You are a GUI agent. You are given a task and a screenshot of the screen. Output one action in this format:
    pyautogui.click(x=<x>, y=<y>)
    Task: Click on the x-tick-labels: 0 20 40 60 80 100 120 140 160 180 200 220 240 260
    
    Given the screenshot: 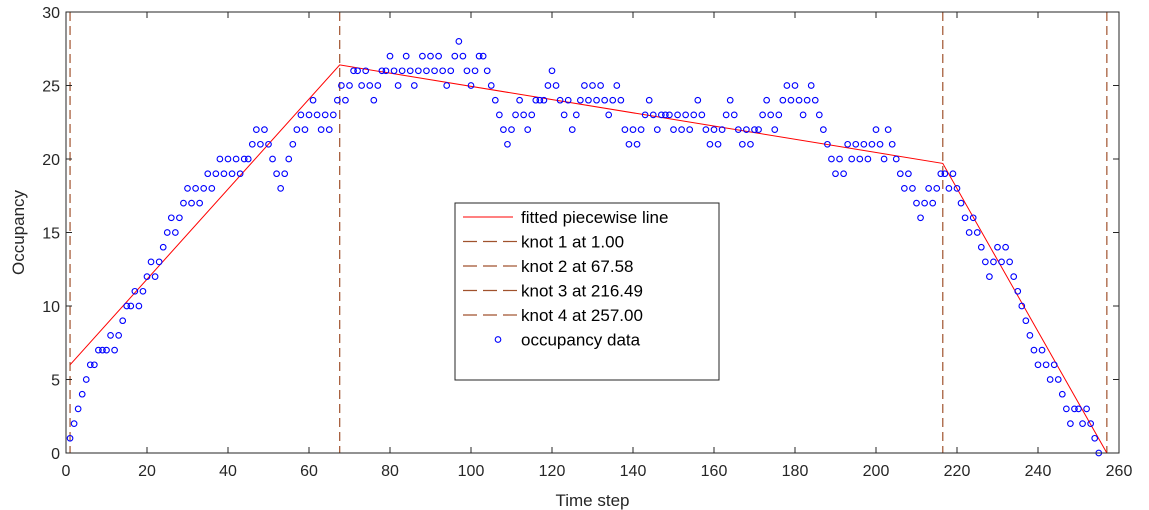 What is the action you would take?
    pyautogui.click(x=597, y=471)
    